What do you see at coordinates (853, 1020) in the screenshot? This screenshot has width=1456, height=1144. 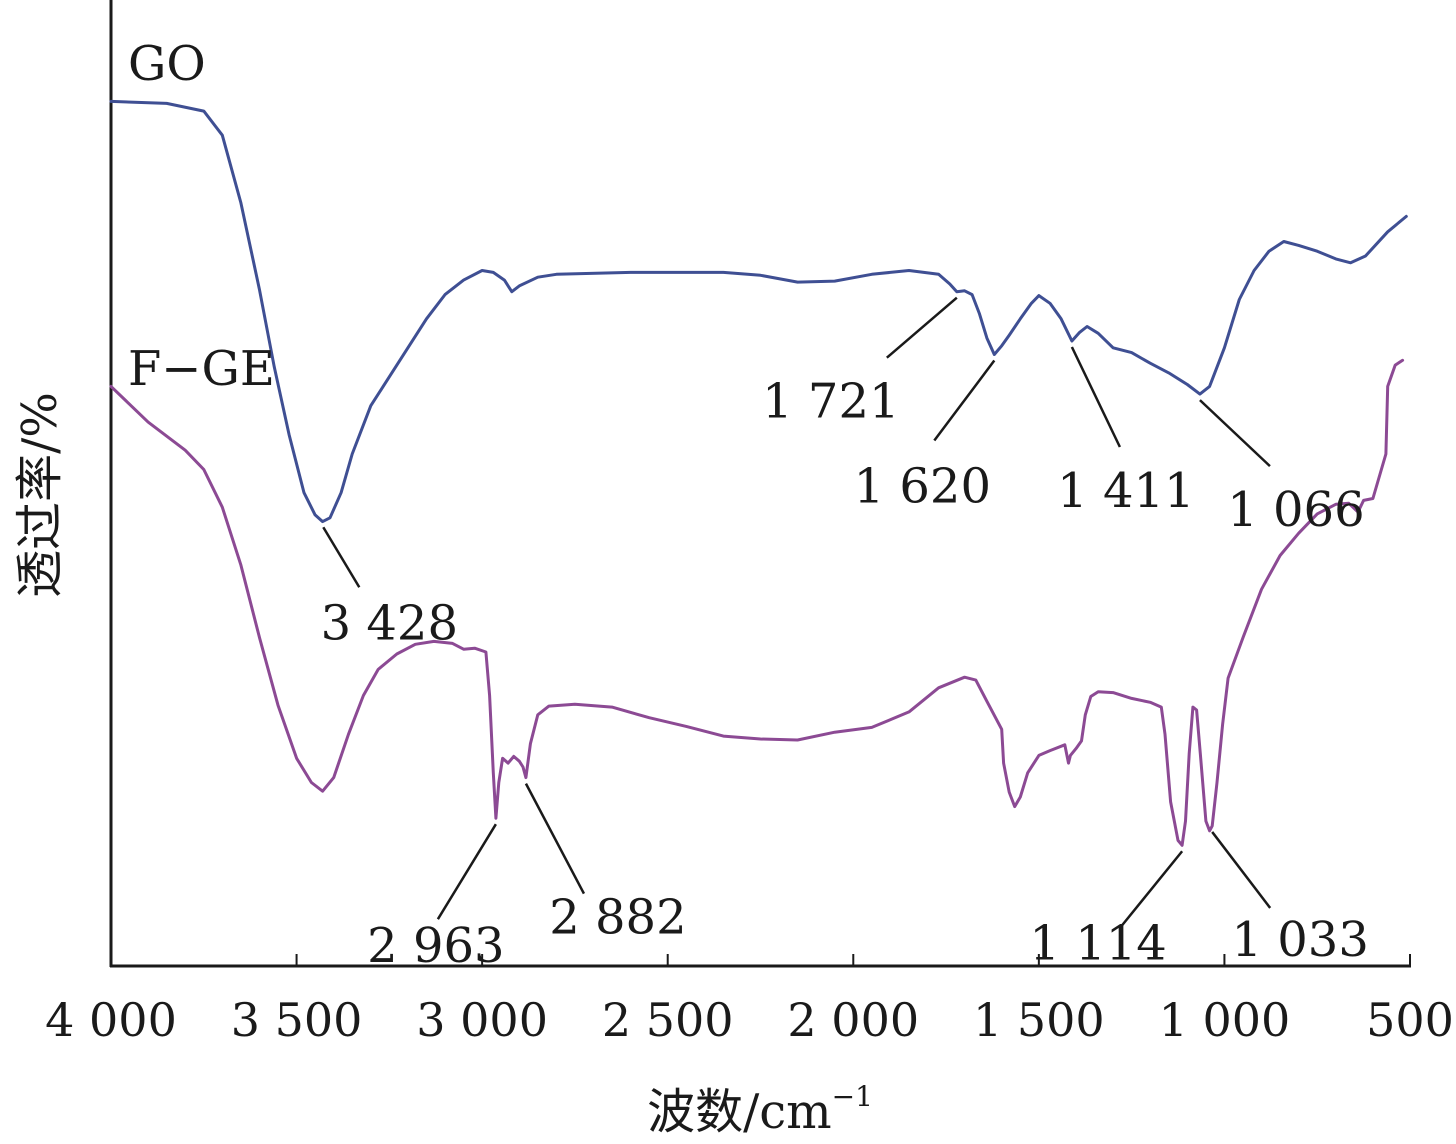 I see `x-tick-label: 2 000` at bounding box center [853, 1020].